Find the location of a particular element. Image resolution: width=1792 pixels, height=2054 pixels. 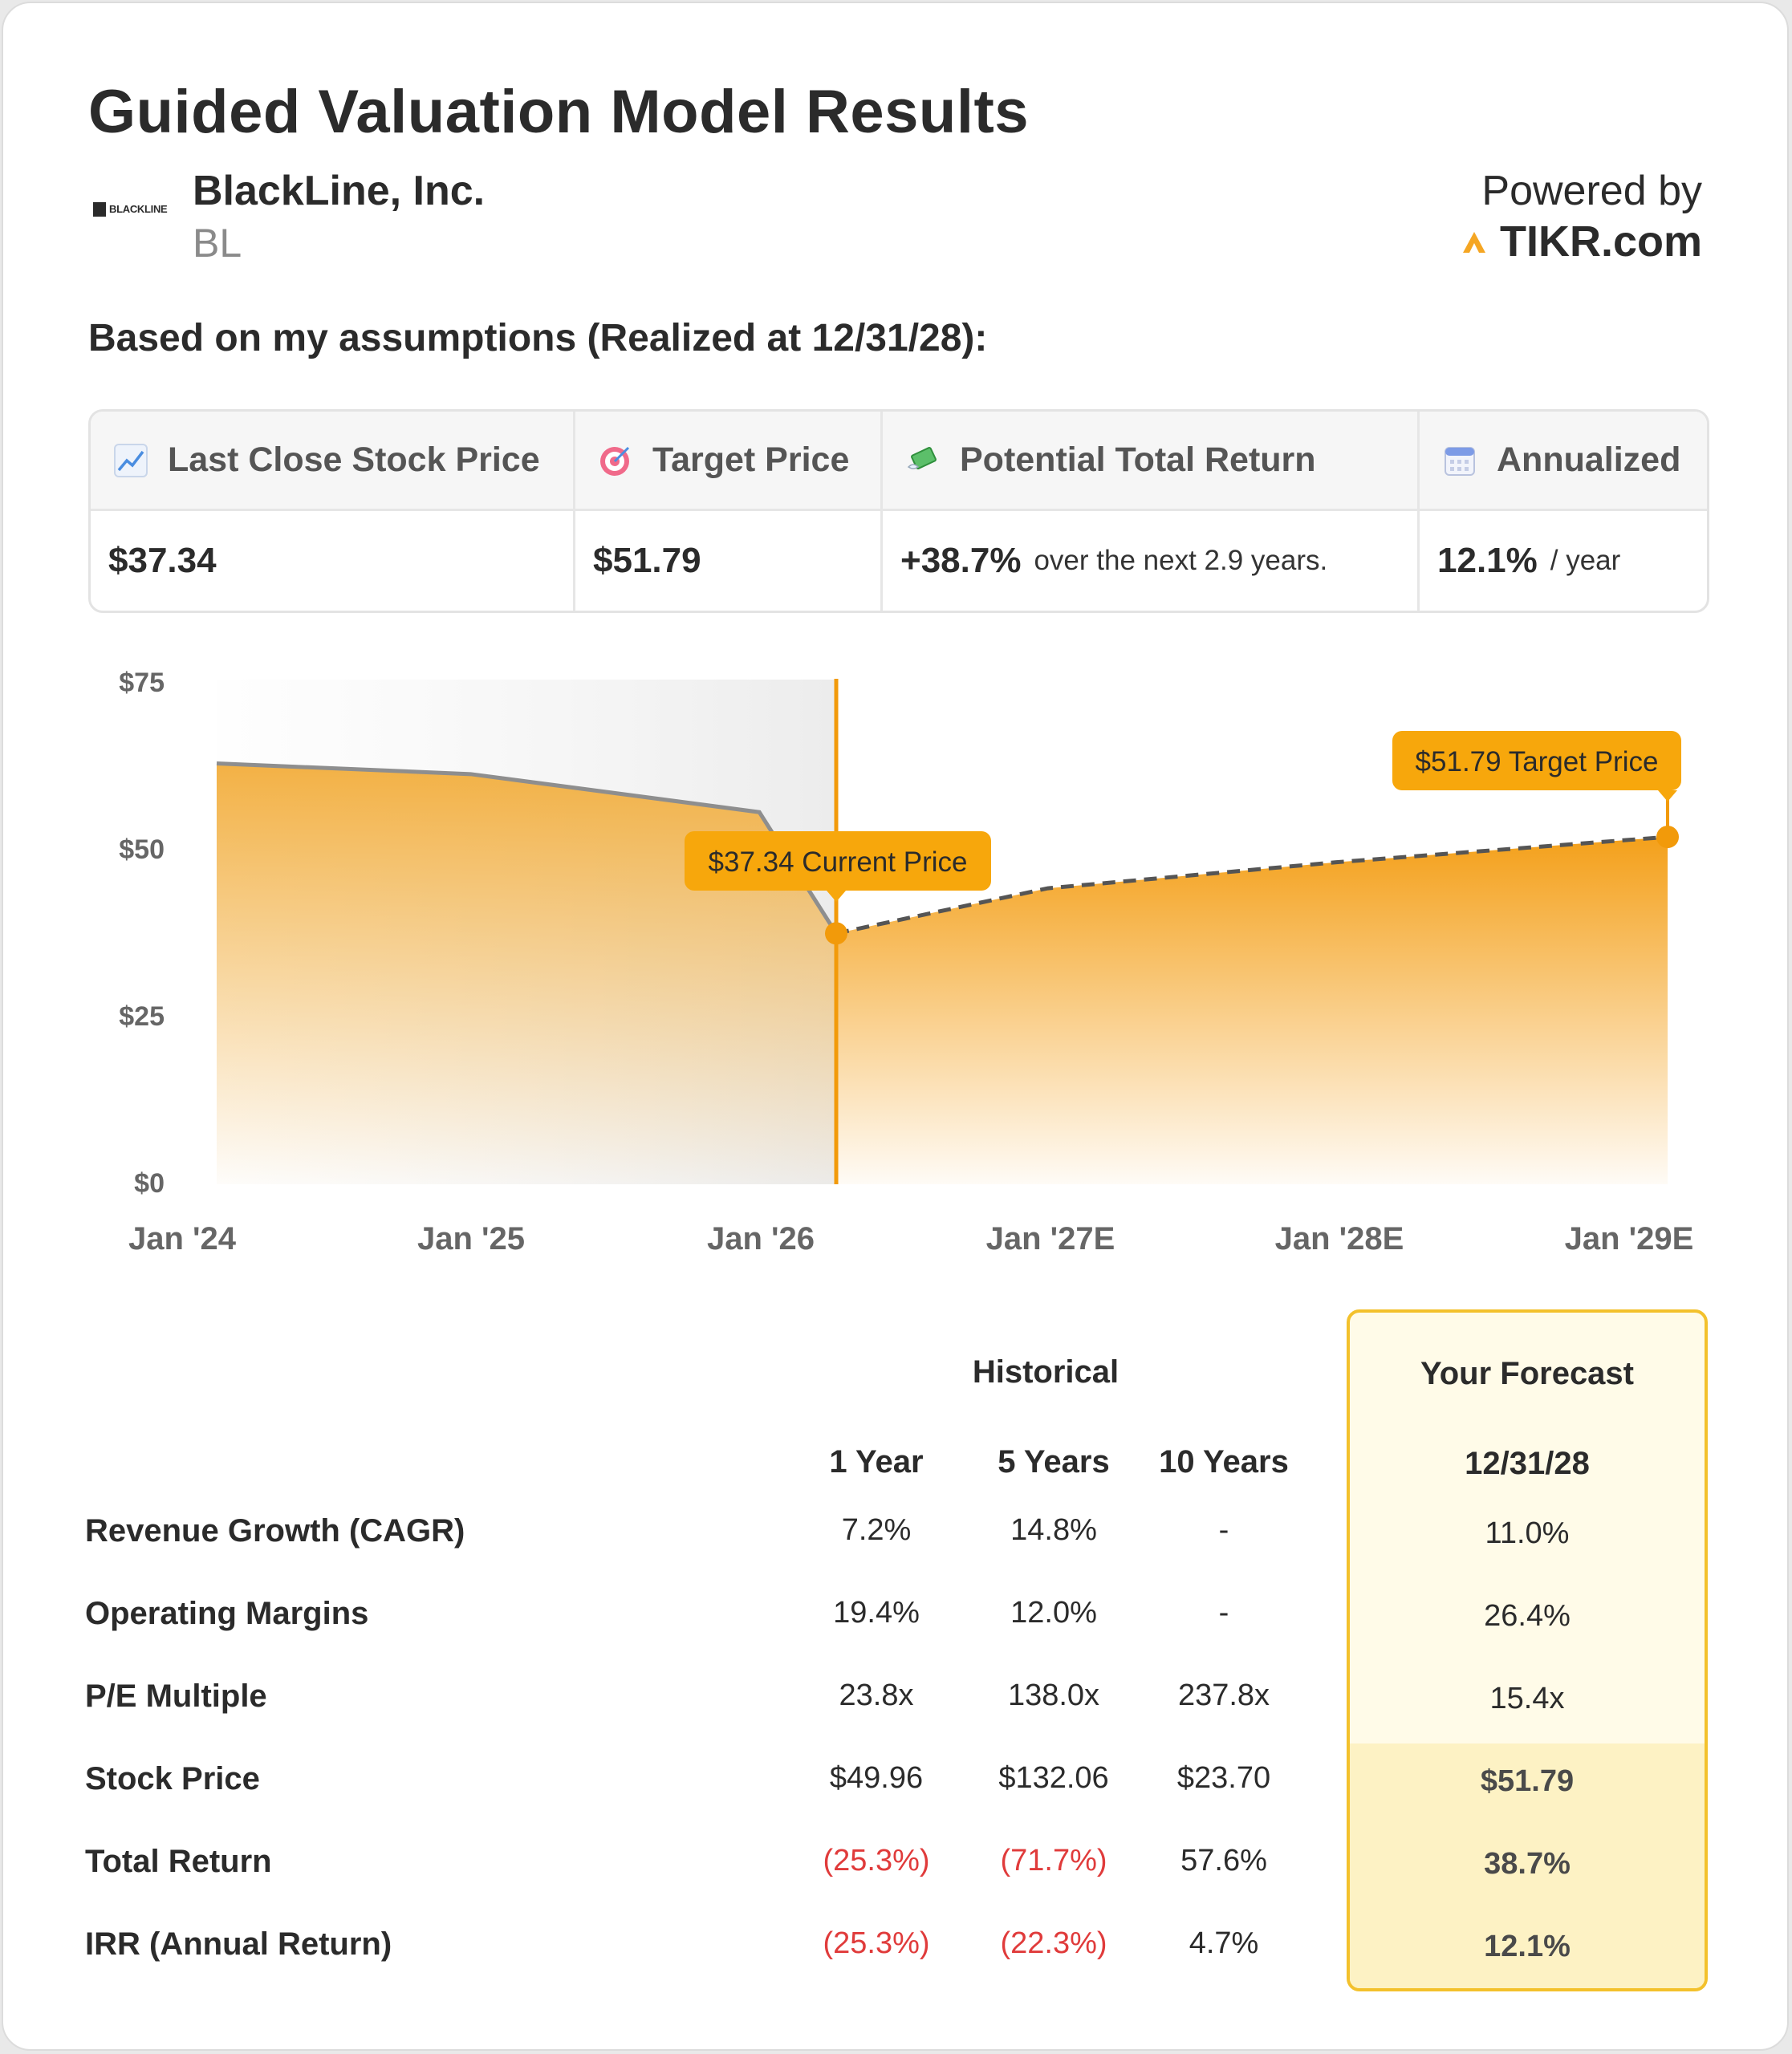

x-tick-label: Jan '29E is located at coordinates (1629, 1239).